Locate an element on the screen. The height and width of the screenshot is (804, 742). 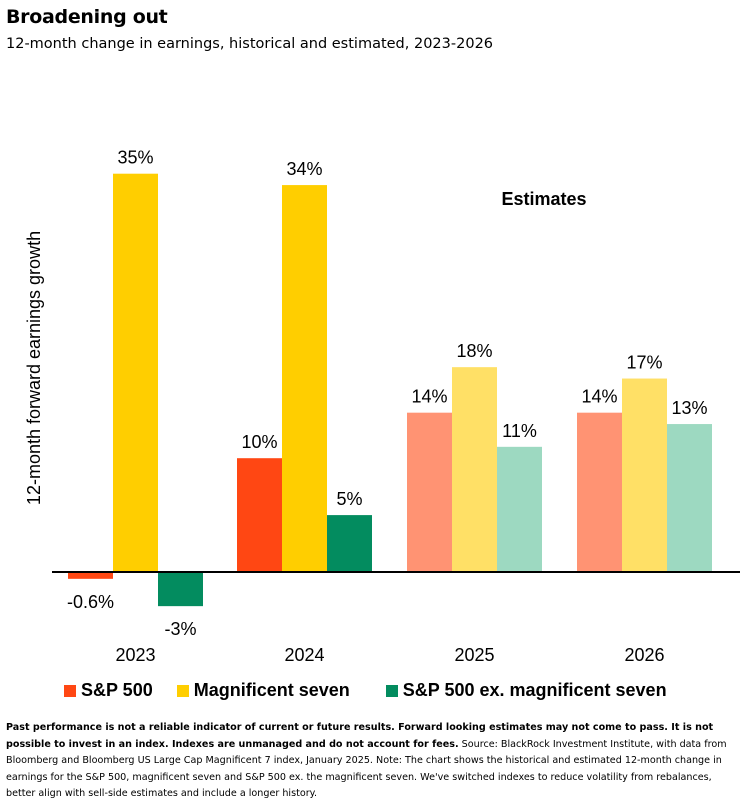
legend-item-magnificent-seven: Magnificent seven is located at coordinates (263, 690).